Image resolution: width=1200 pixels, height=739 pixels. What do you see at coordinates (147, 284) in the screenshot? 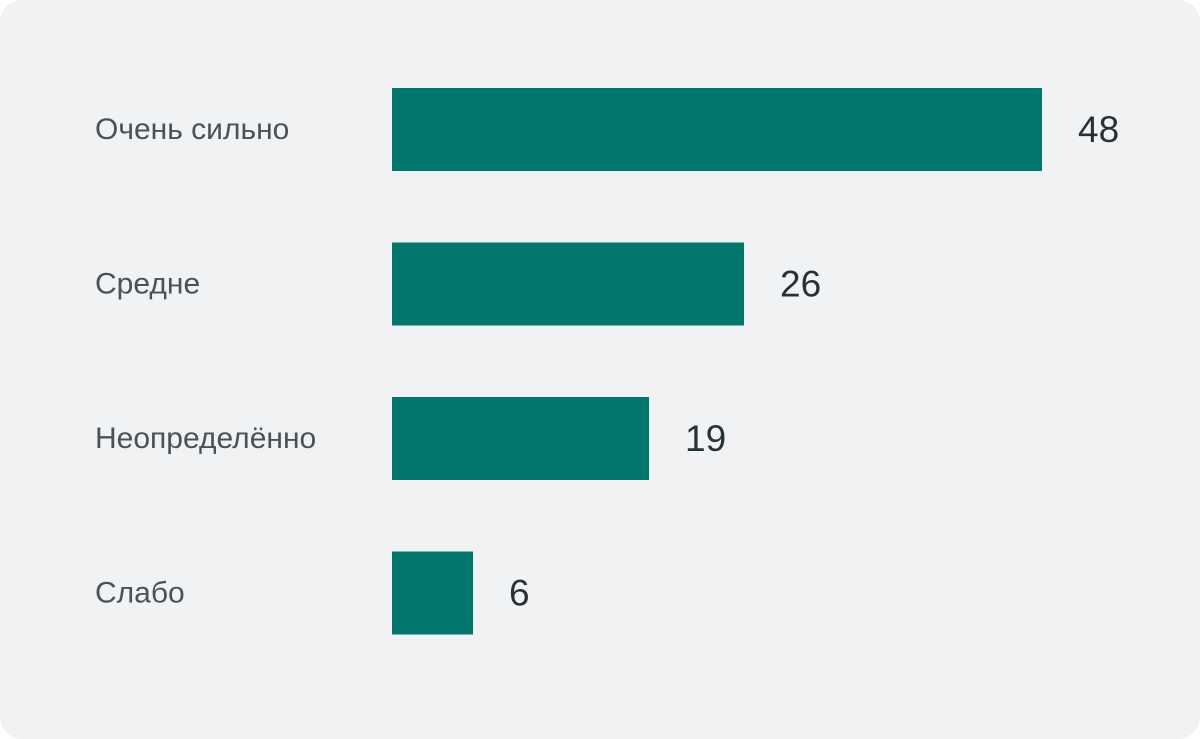
I see `category-label: Средне` at bounding box center [147, 284].